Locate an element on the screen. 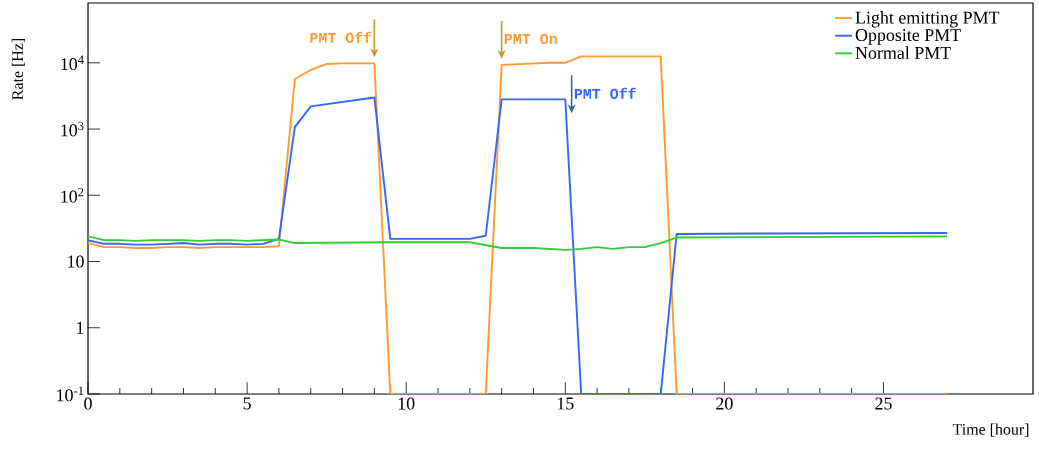  y-tick-label: 10$^{-1}$ is located at coordinates (70, 394).